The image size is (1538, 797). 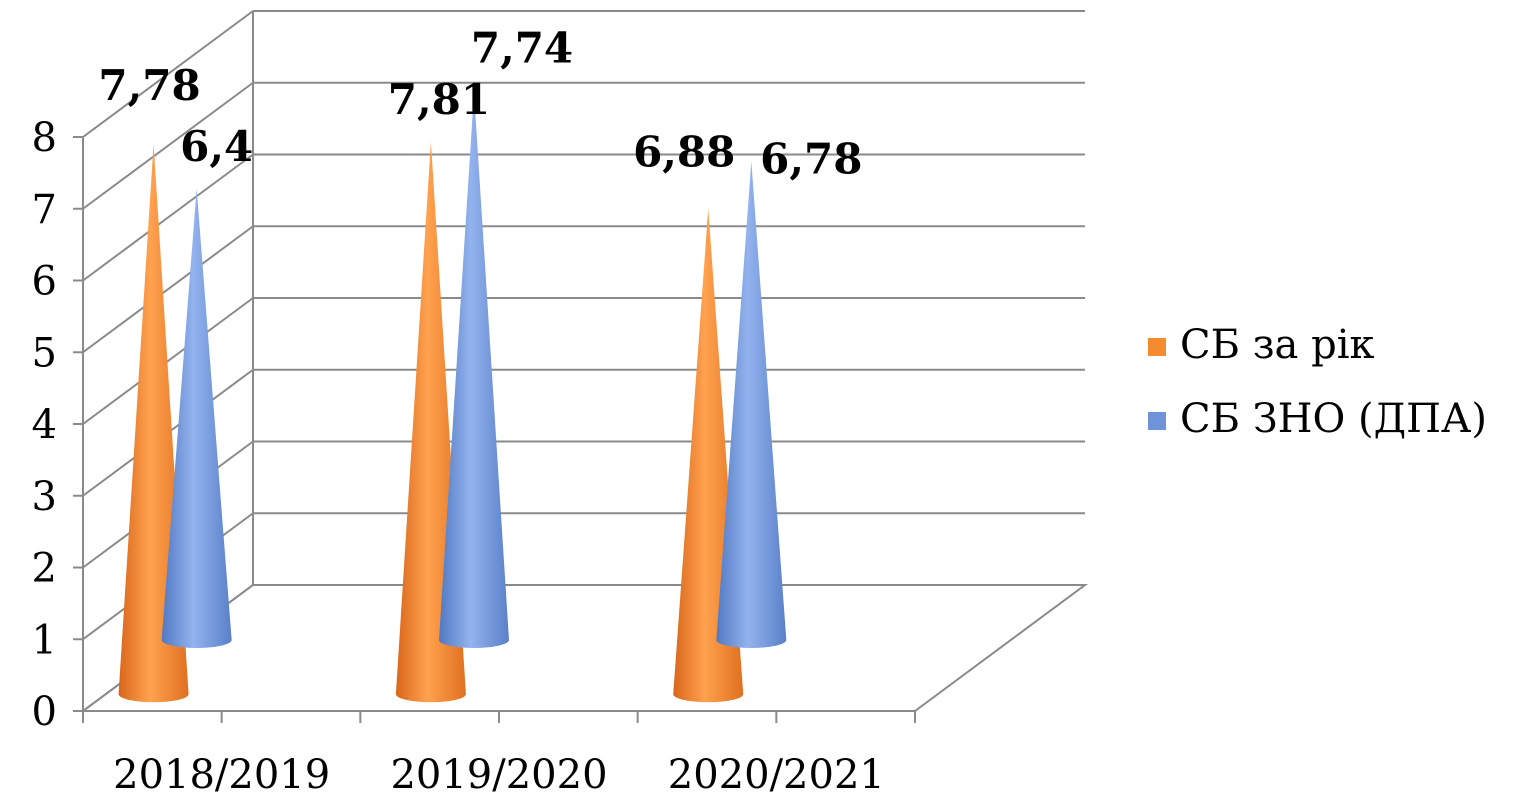 What do you see at coordinates (44, 282) in the screenshot?
I see `y-tick-label: 6` at bounding box center [44, 282].